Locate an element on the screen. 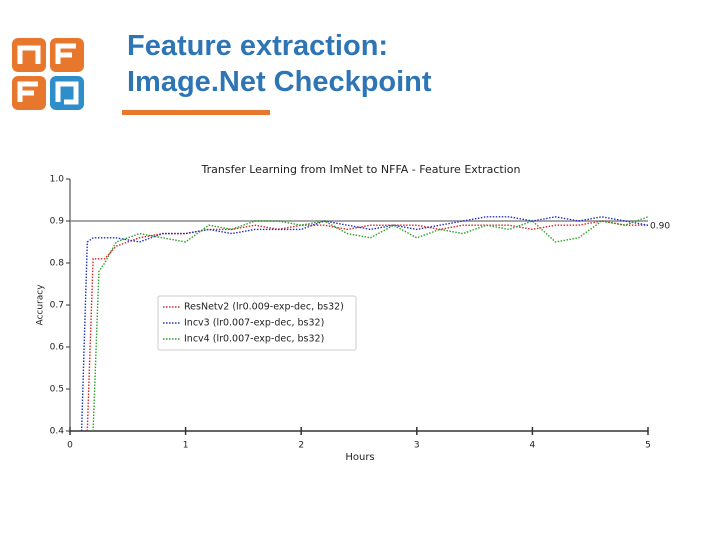 The width and height of the screenshot is (720, 540). x-tick-label: 4 is located at coordinates (533, 446).